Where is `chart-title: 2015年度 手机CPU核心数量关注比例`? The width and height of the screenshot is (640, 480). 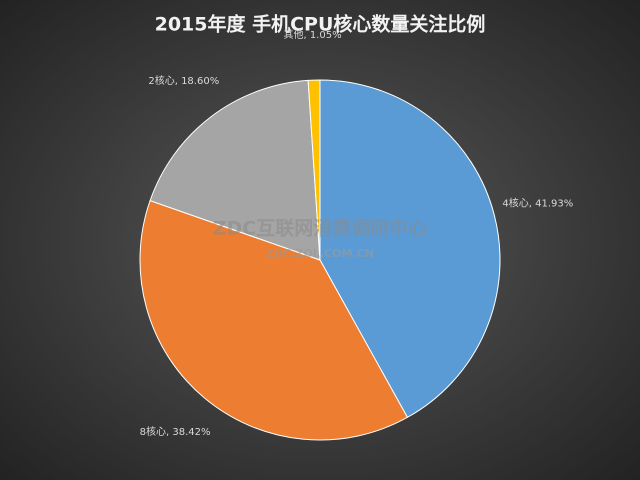 chart-title: 2015年度 手机CPU核心数量关注比例 is located at coordinates (320, 24).